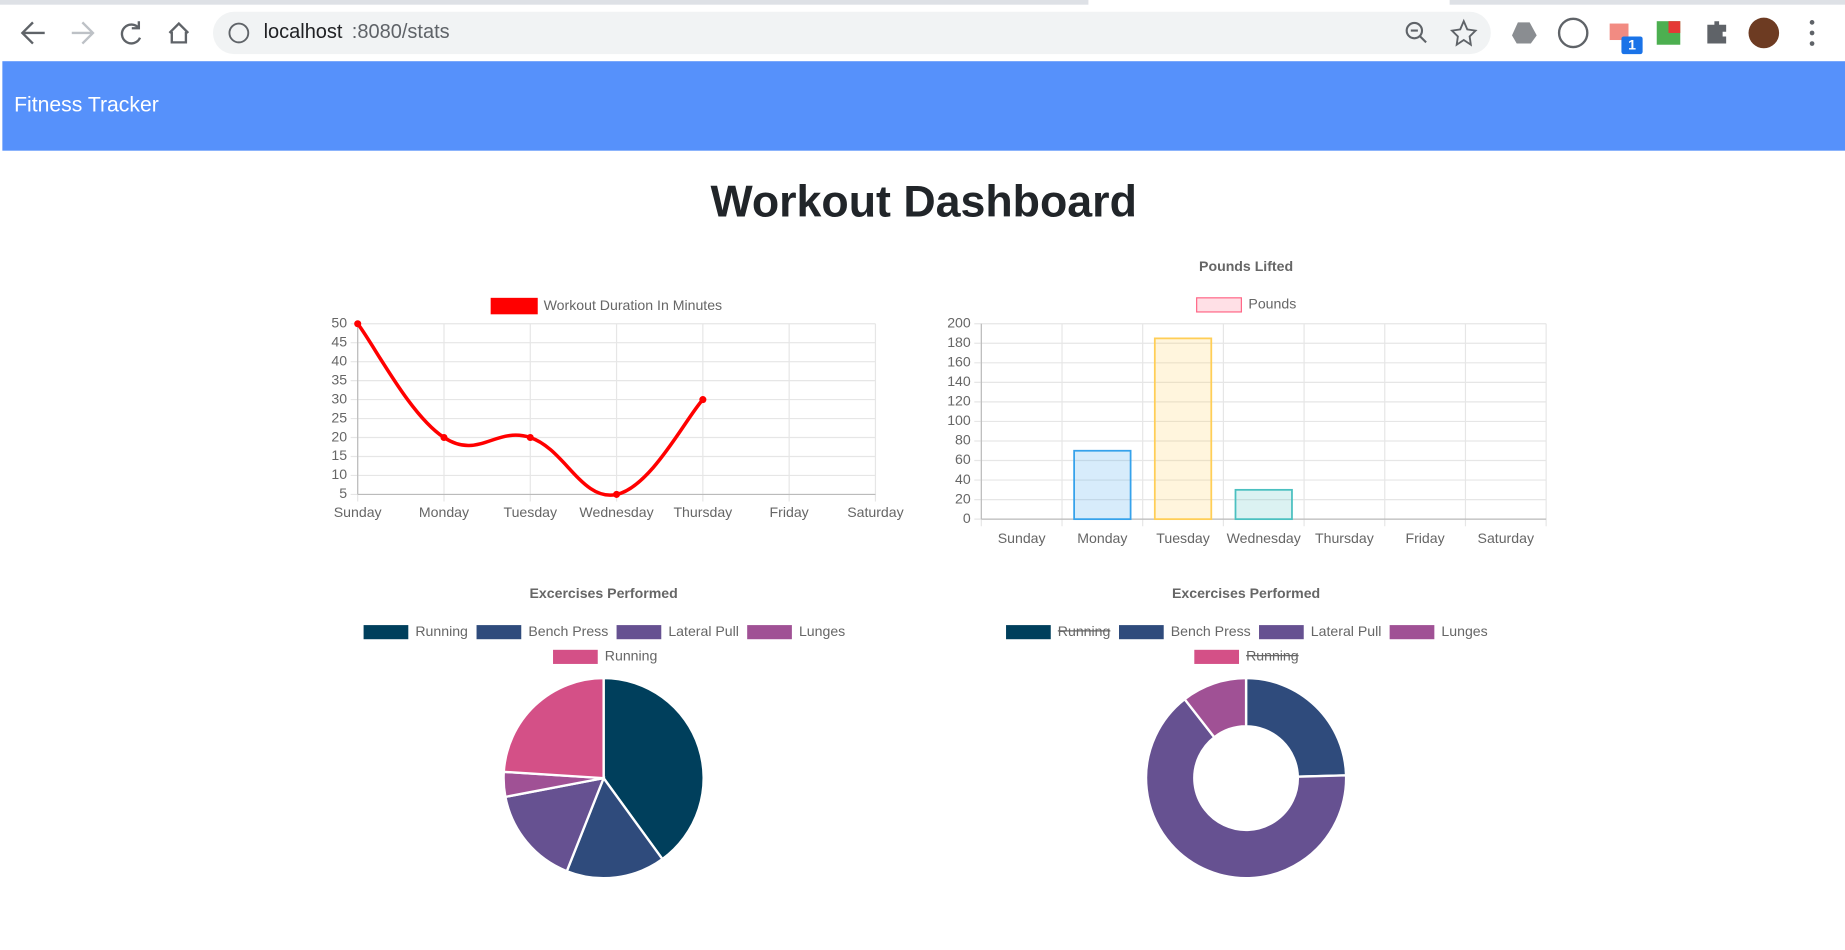 This screenshot has width=1845, height=950. I want to click on y-tick-label: 35, so click(339, 379).